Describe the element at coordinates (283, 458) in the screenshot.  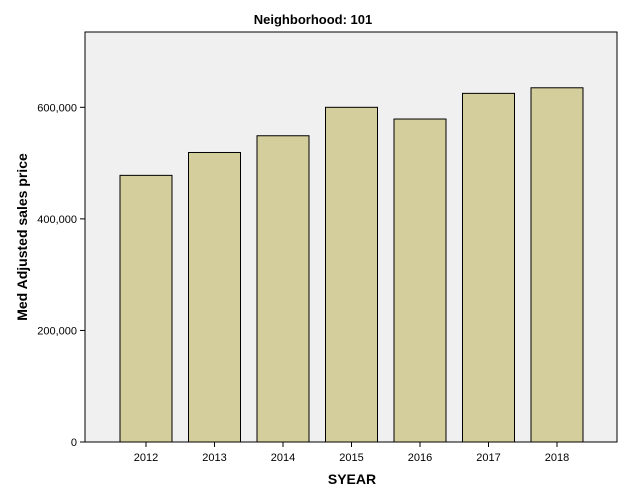
I see `x-tick-label: 2014` at that location.